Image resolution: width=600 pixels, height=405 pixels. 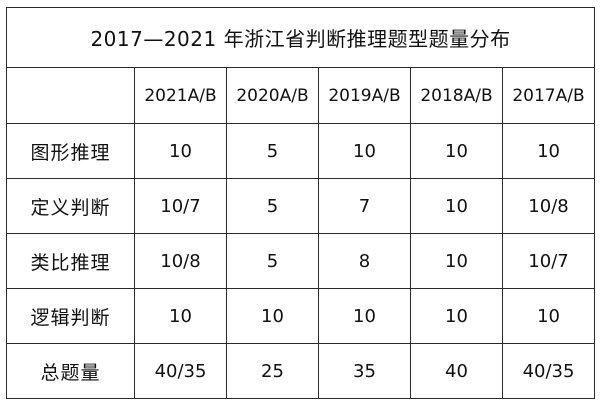 I want to click on column-header-2017: 2017A/B, so click(x=548, y=95).